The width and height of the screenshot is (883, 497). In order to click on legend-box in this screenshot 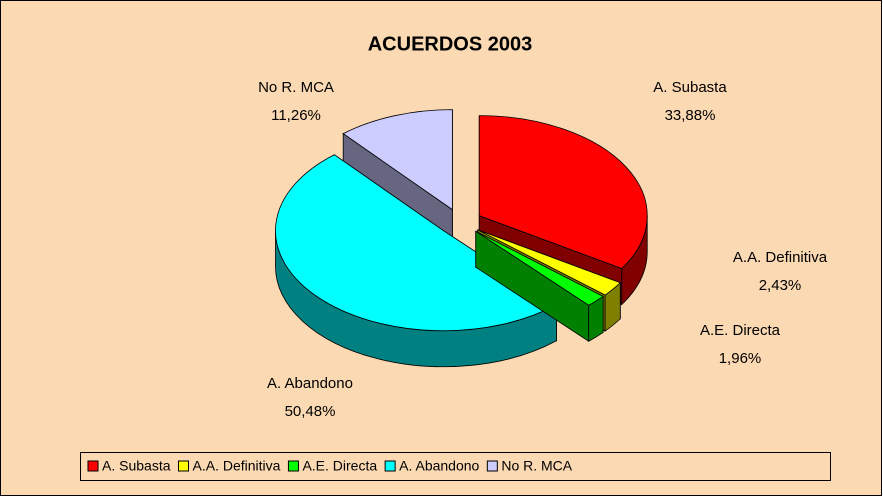, I will do `click(455, 466)`.